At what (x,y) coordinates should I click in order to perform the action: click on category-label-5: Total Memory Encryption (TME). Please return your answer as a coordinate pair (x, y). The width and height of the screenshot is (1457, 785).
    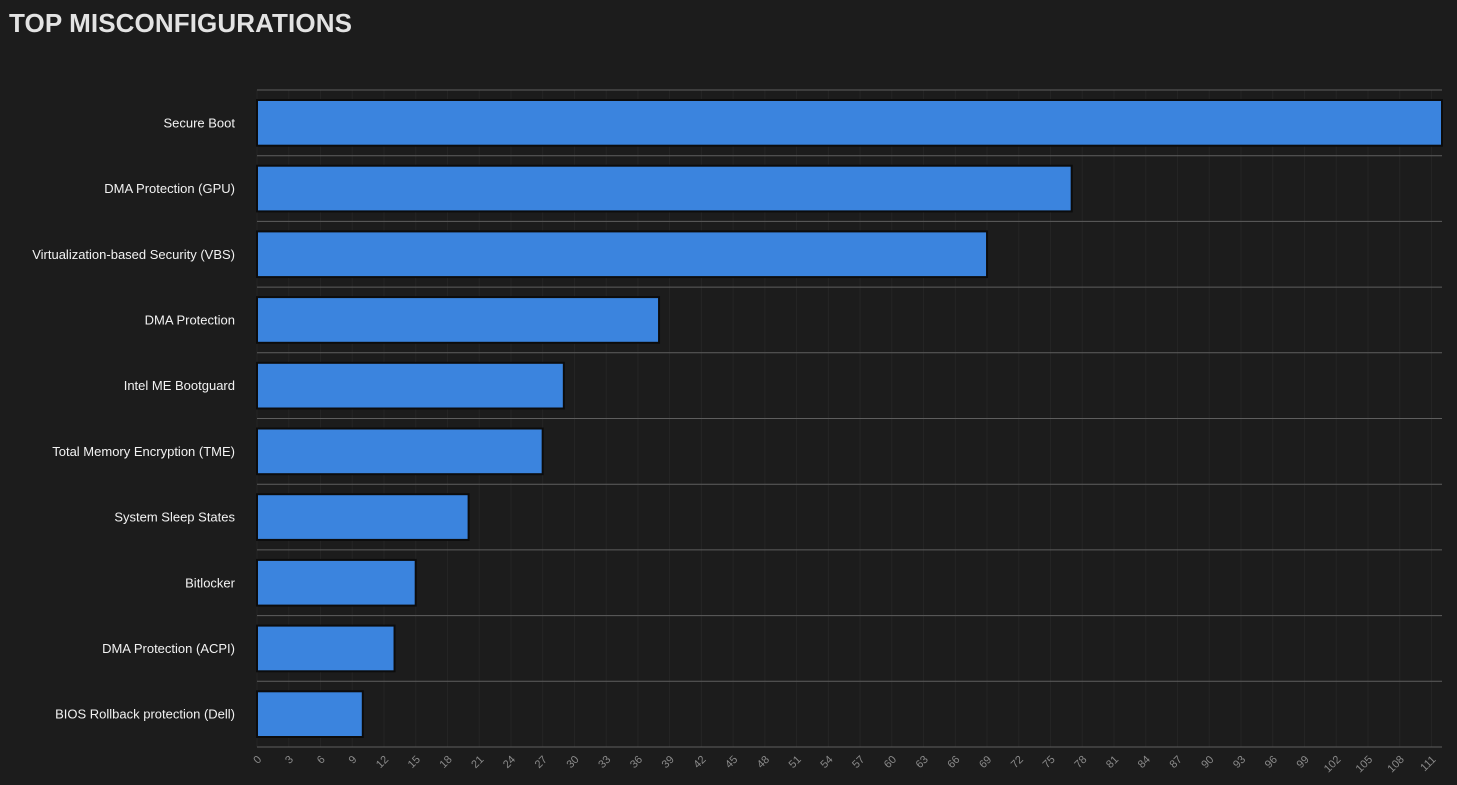
    Looking at the image, I should click on (143, 451).